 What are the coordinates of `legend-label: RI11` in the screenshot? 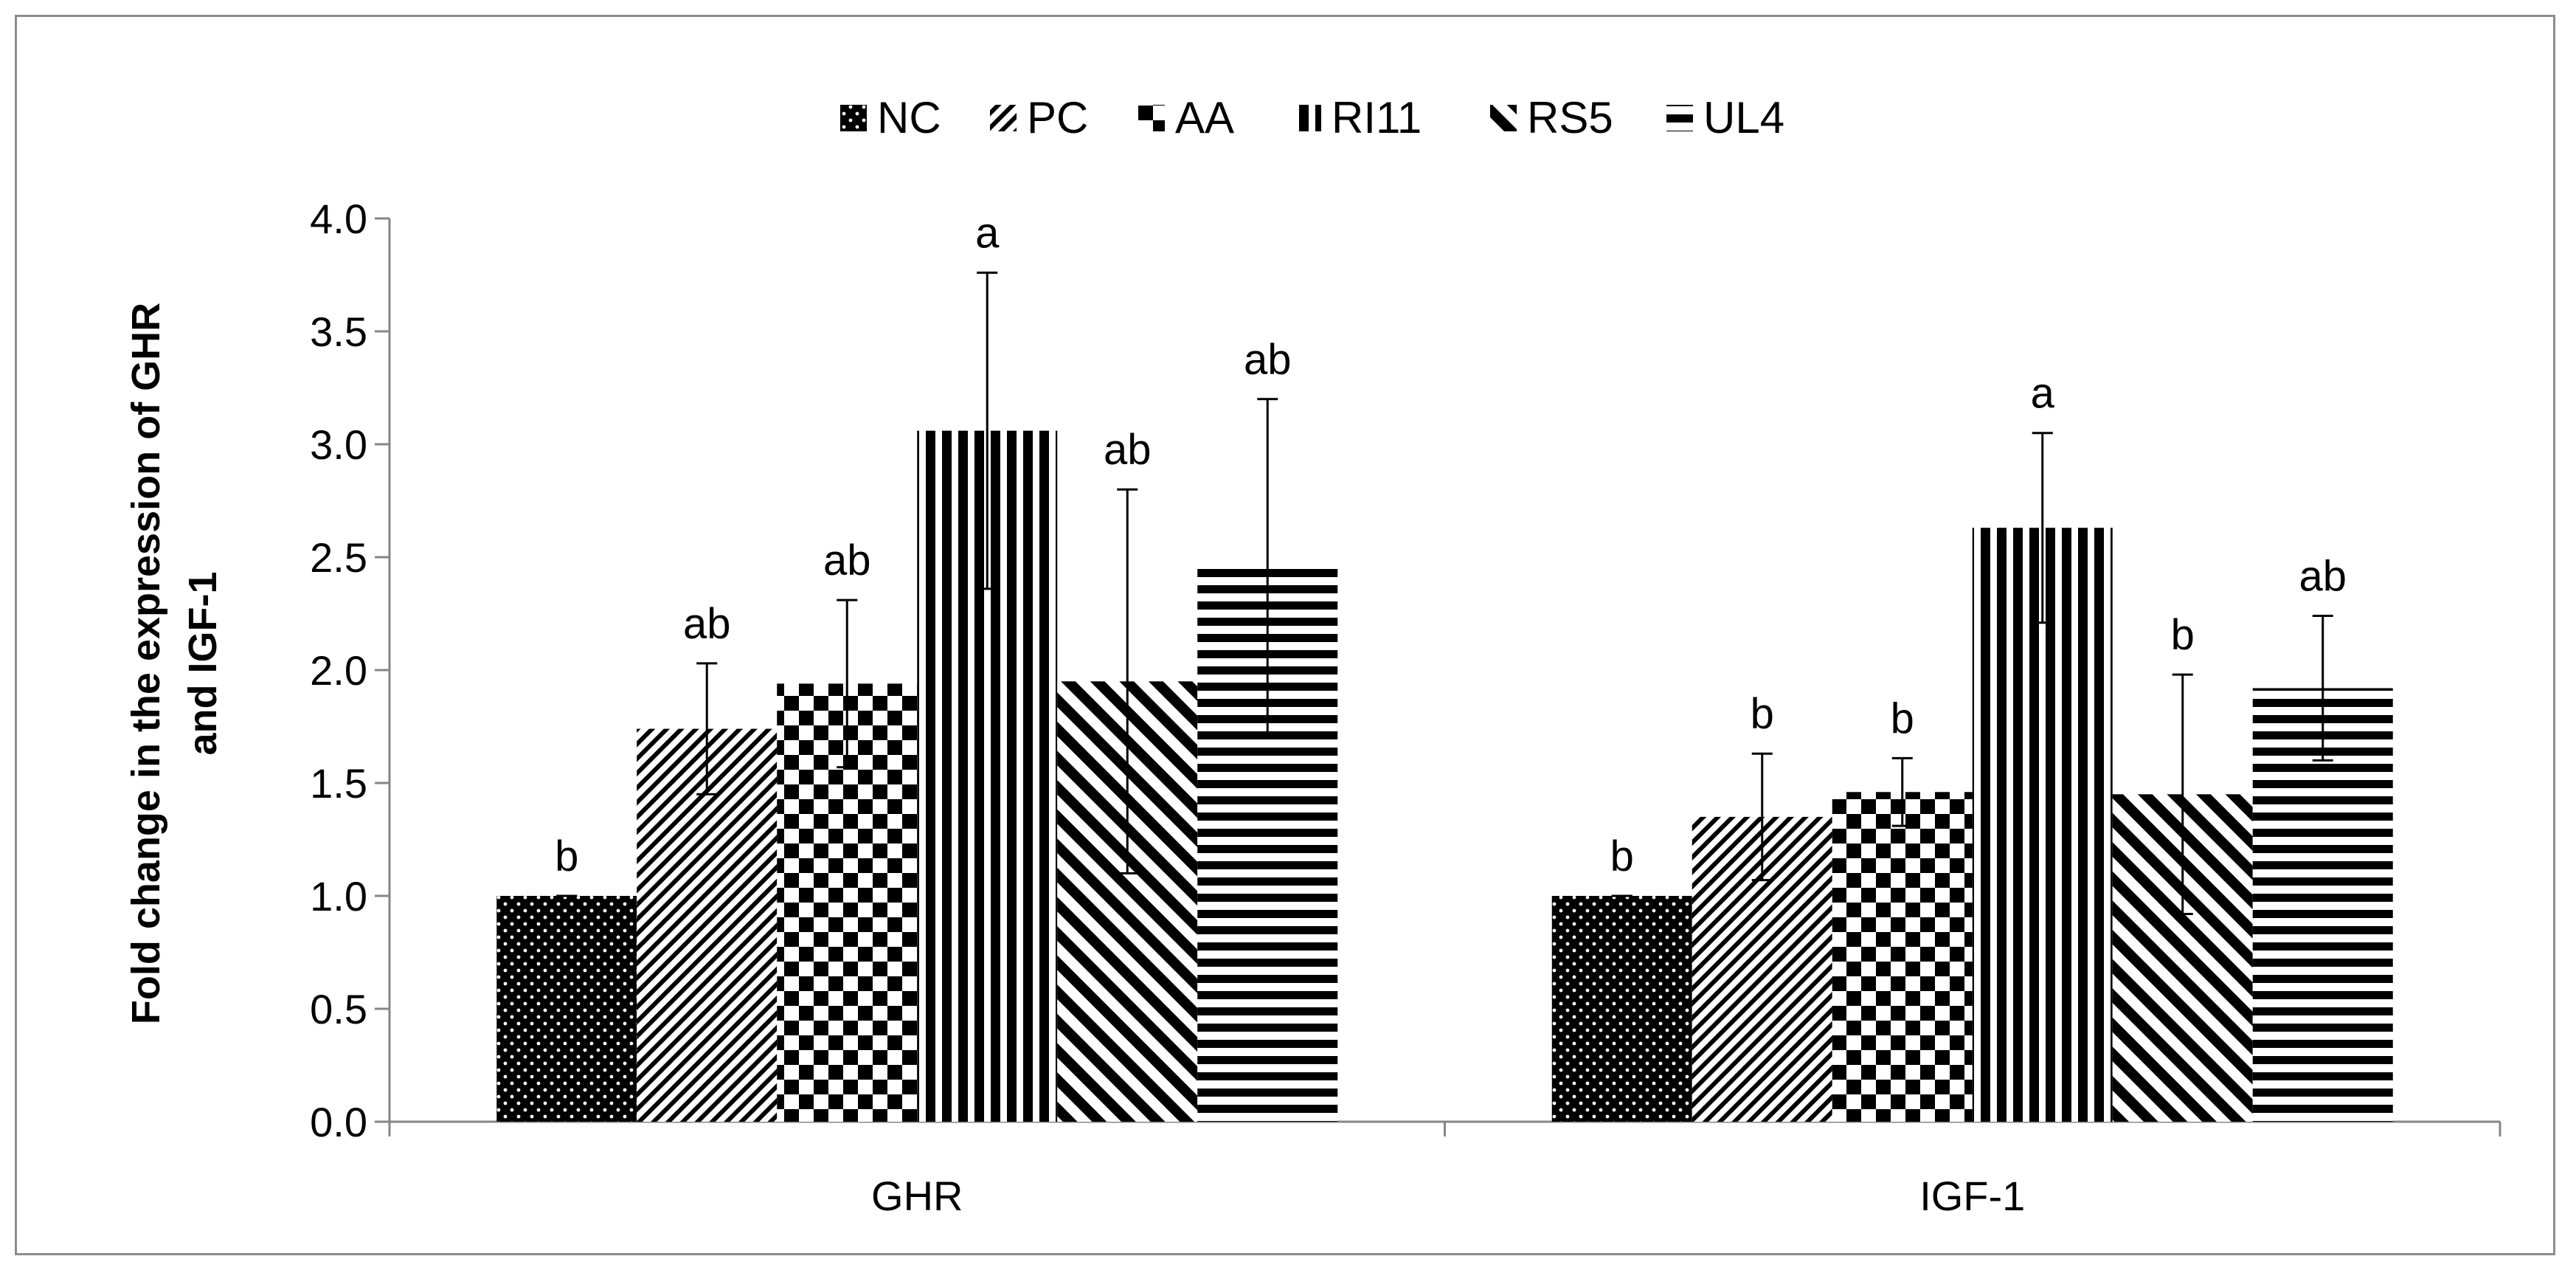 It's located at (1377, 117).